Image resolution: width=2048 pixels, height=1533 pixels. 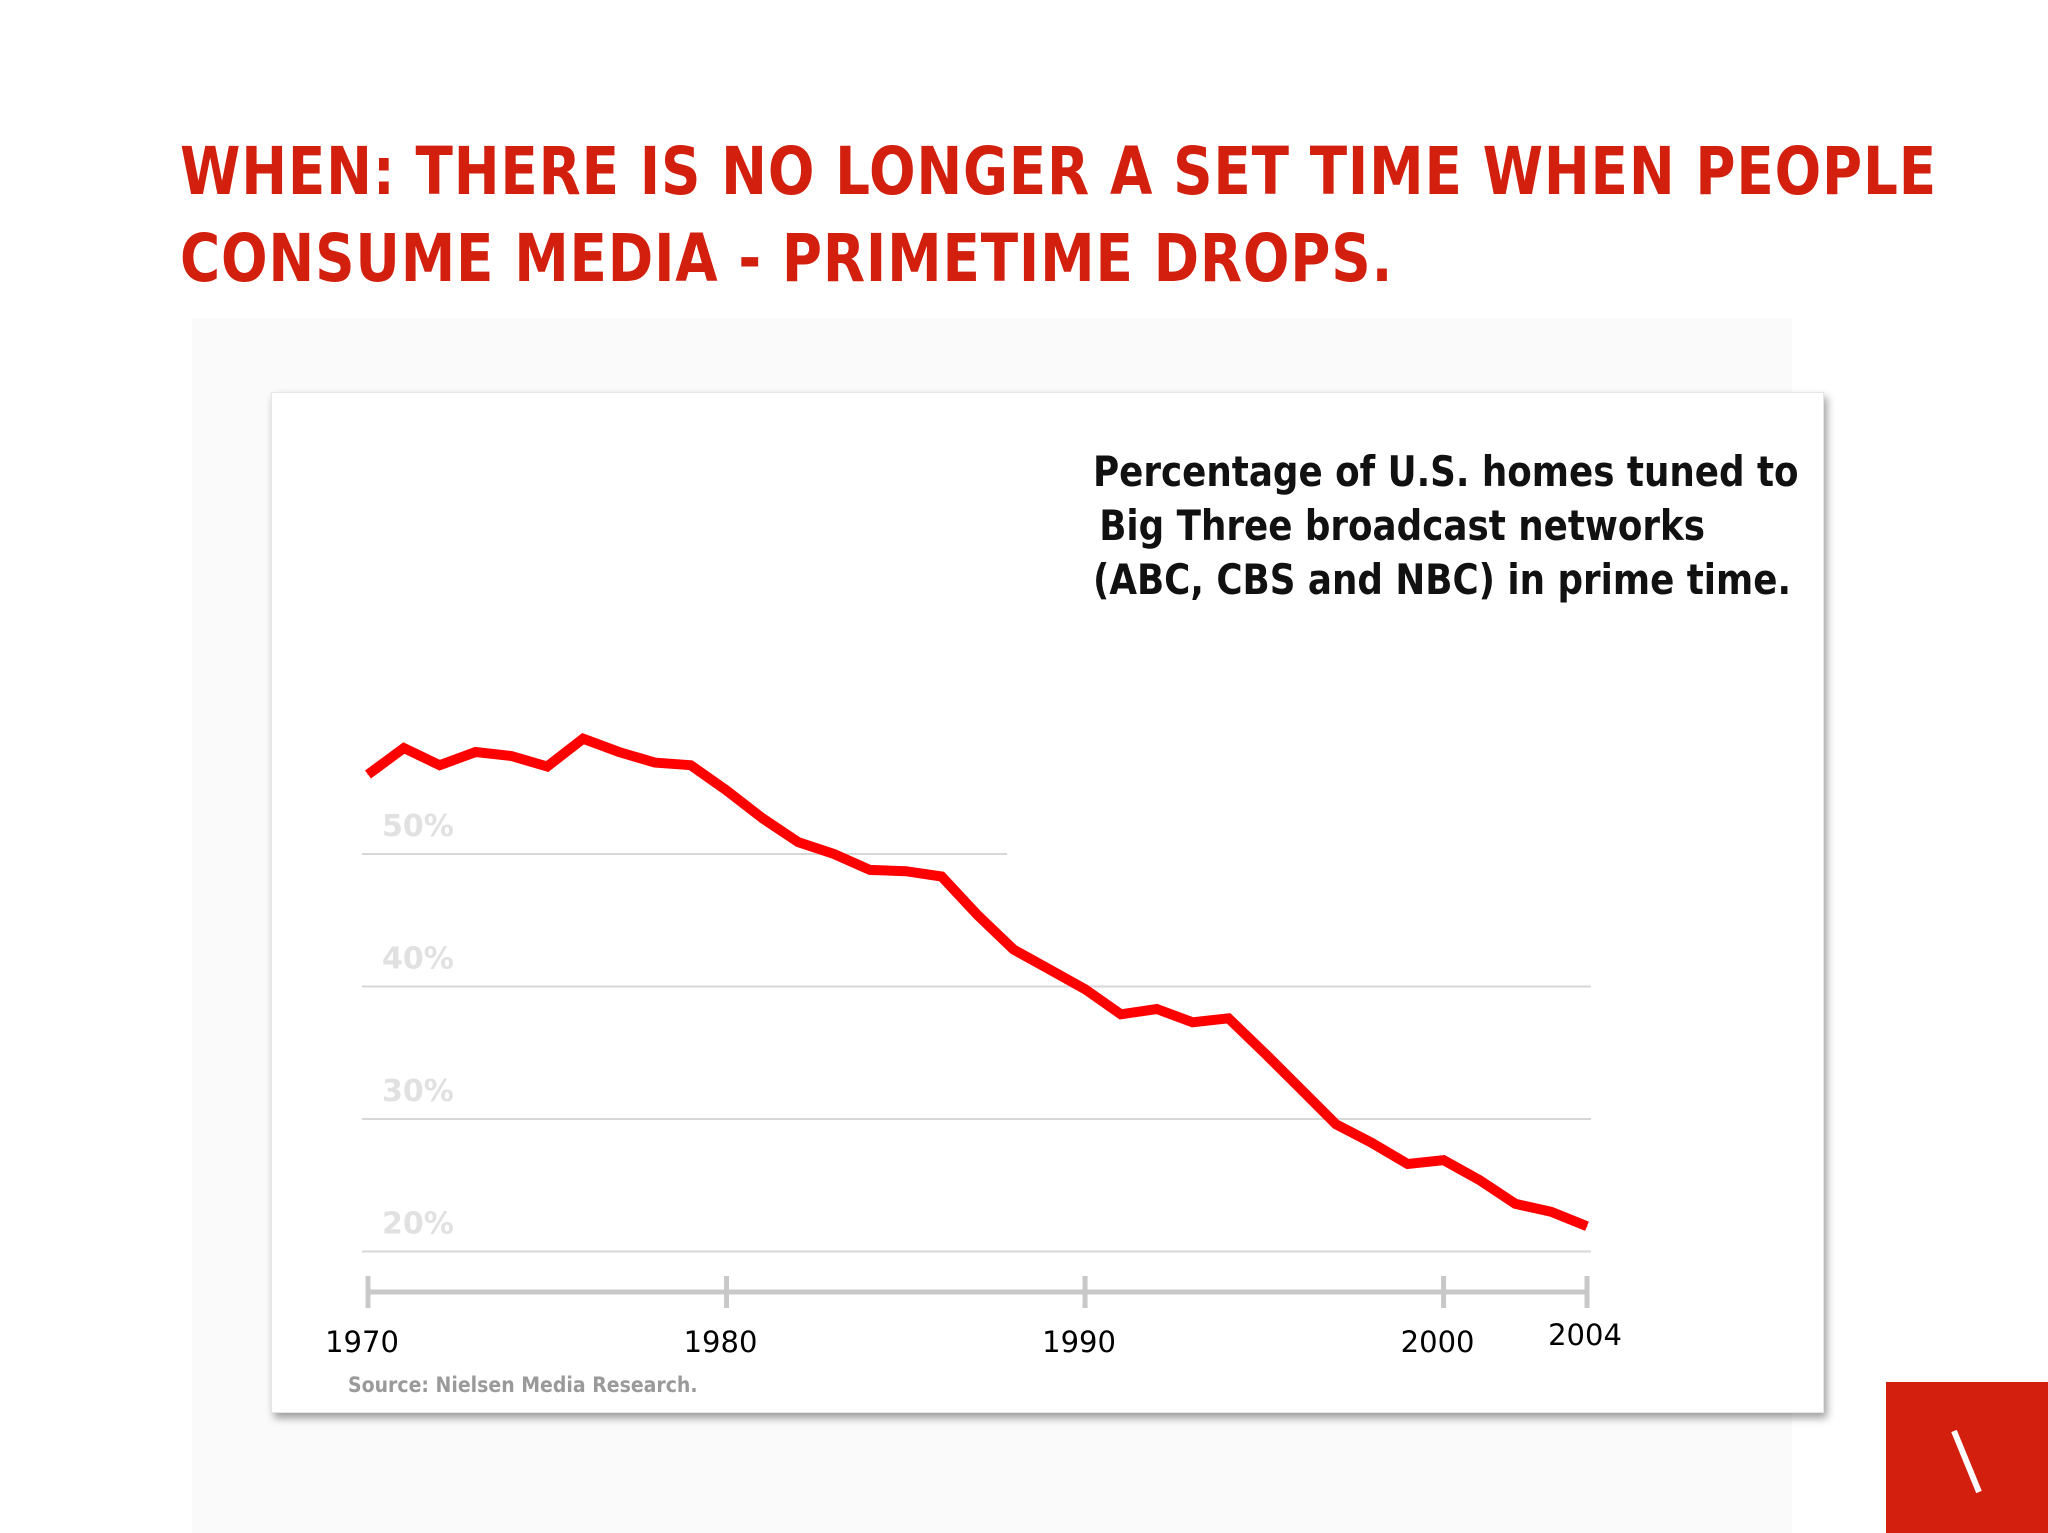 What do you see at coordinates (362, 1342) in the screenshot?
I see `x-tick-label: 1970` at bounding box center [362, 1342].